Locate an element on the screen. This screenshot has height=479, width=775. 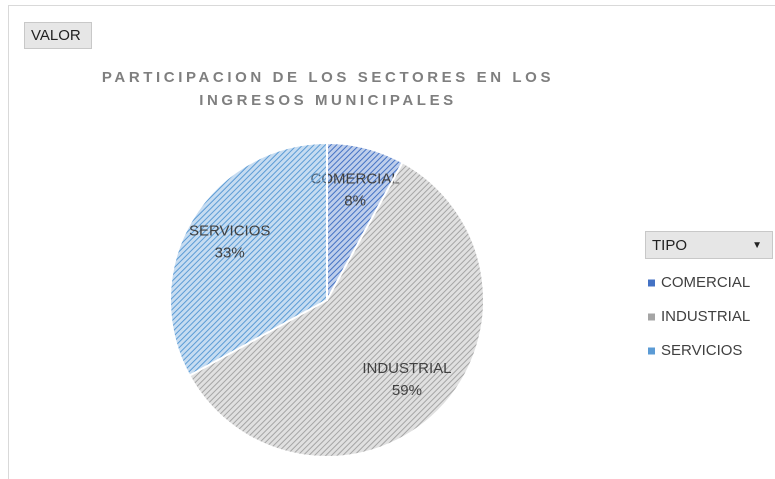
data-label-value: 33% is located at coordinates (230, 252).